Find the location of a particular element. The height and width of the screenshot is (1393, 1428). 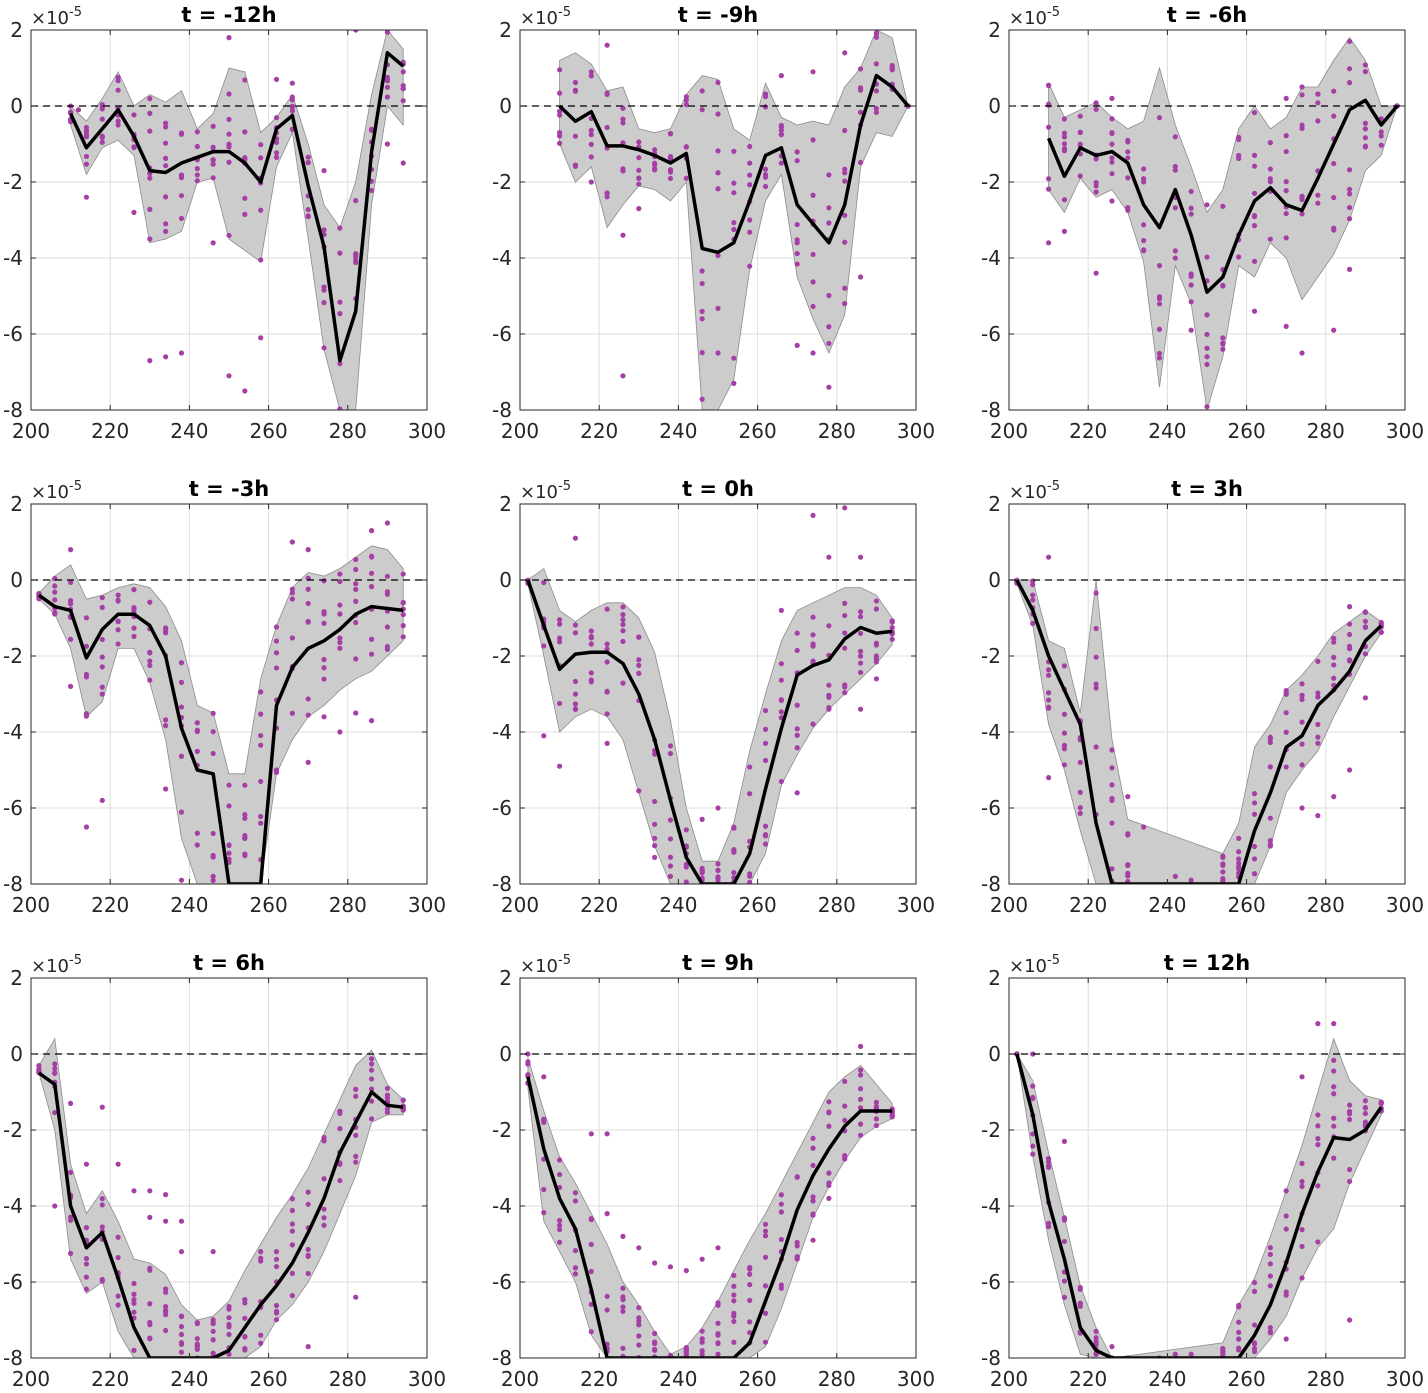

x-tick-label: 280 is located at coordinates (1326, 905).